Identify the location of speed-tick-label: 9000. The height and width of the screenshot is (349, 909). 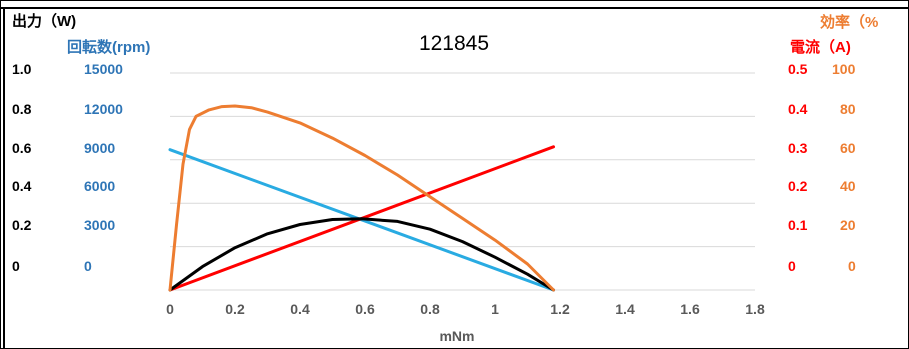
(99, 148).